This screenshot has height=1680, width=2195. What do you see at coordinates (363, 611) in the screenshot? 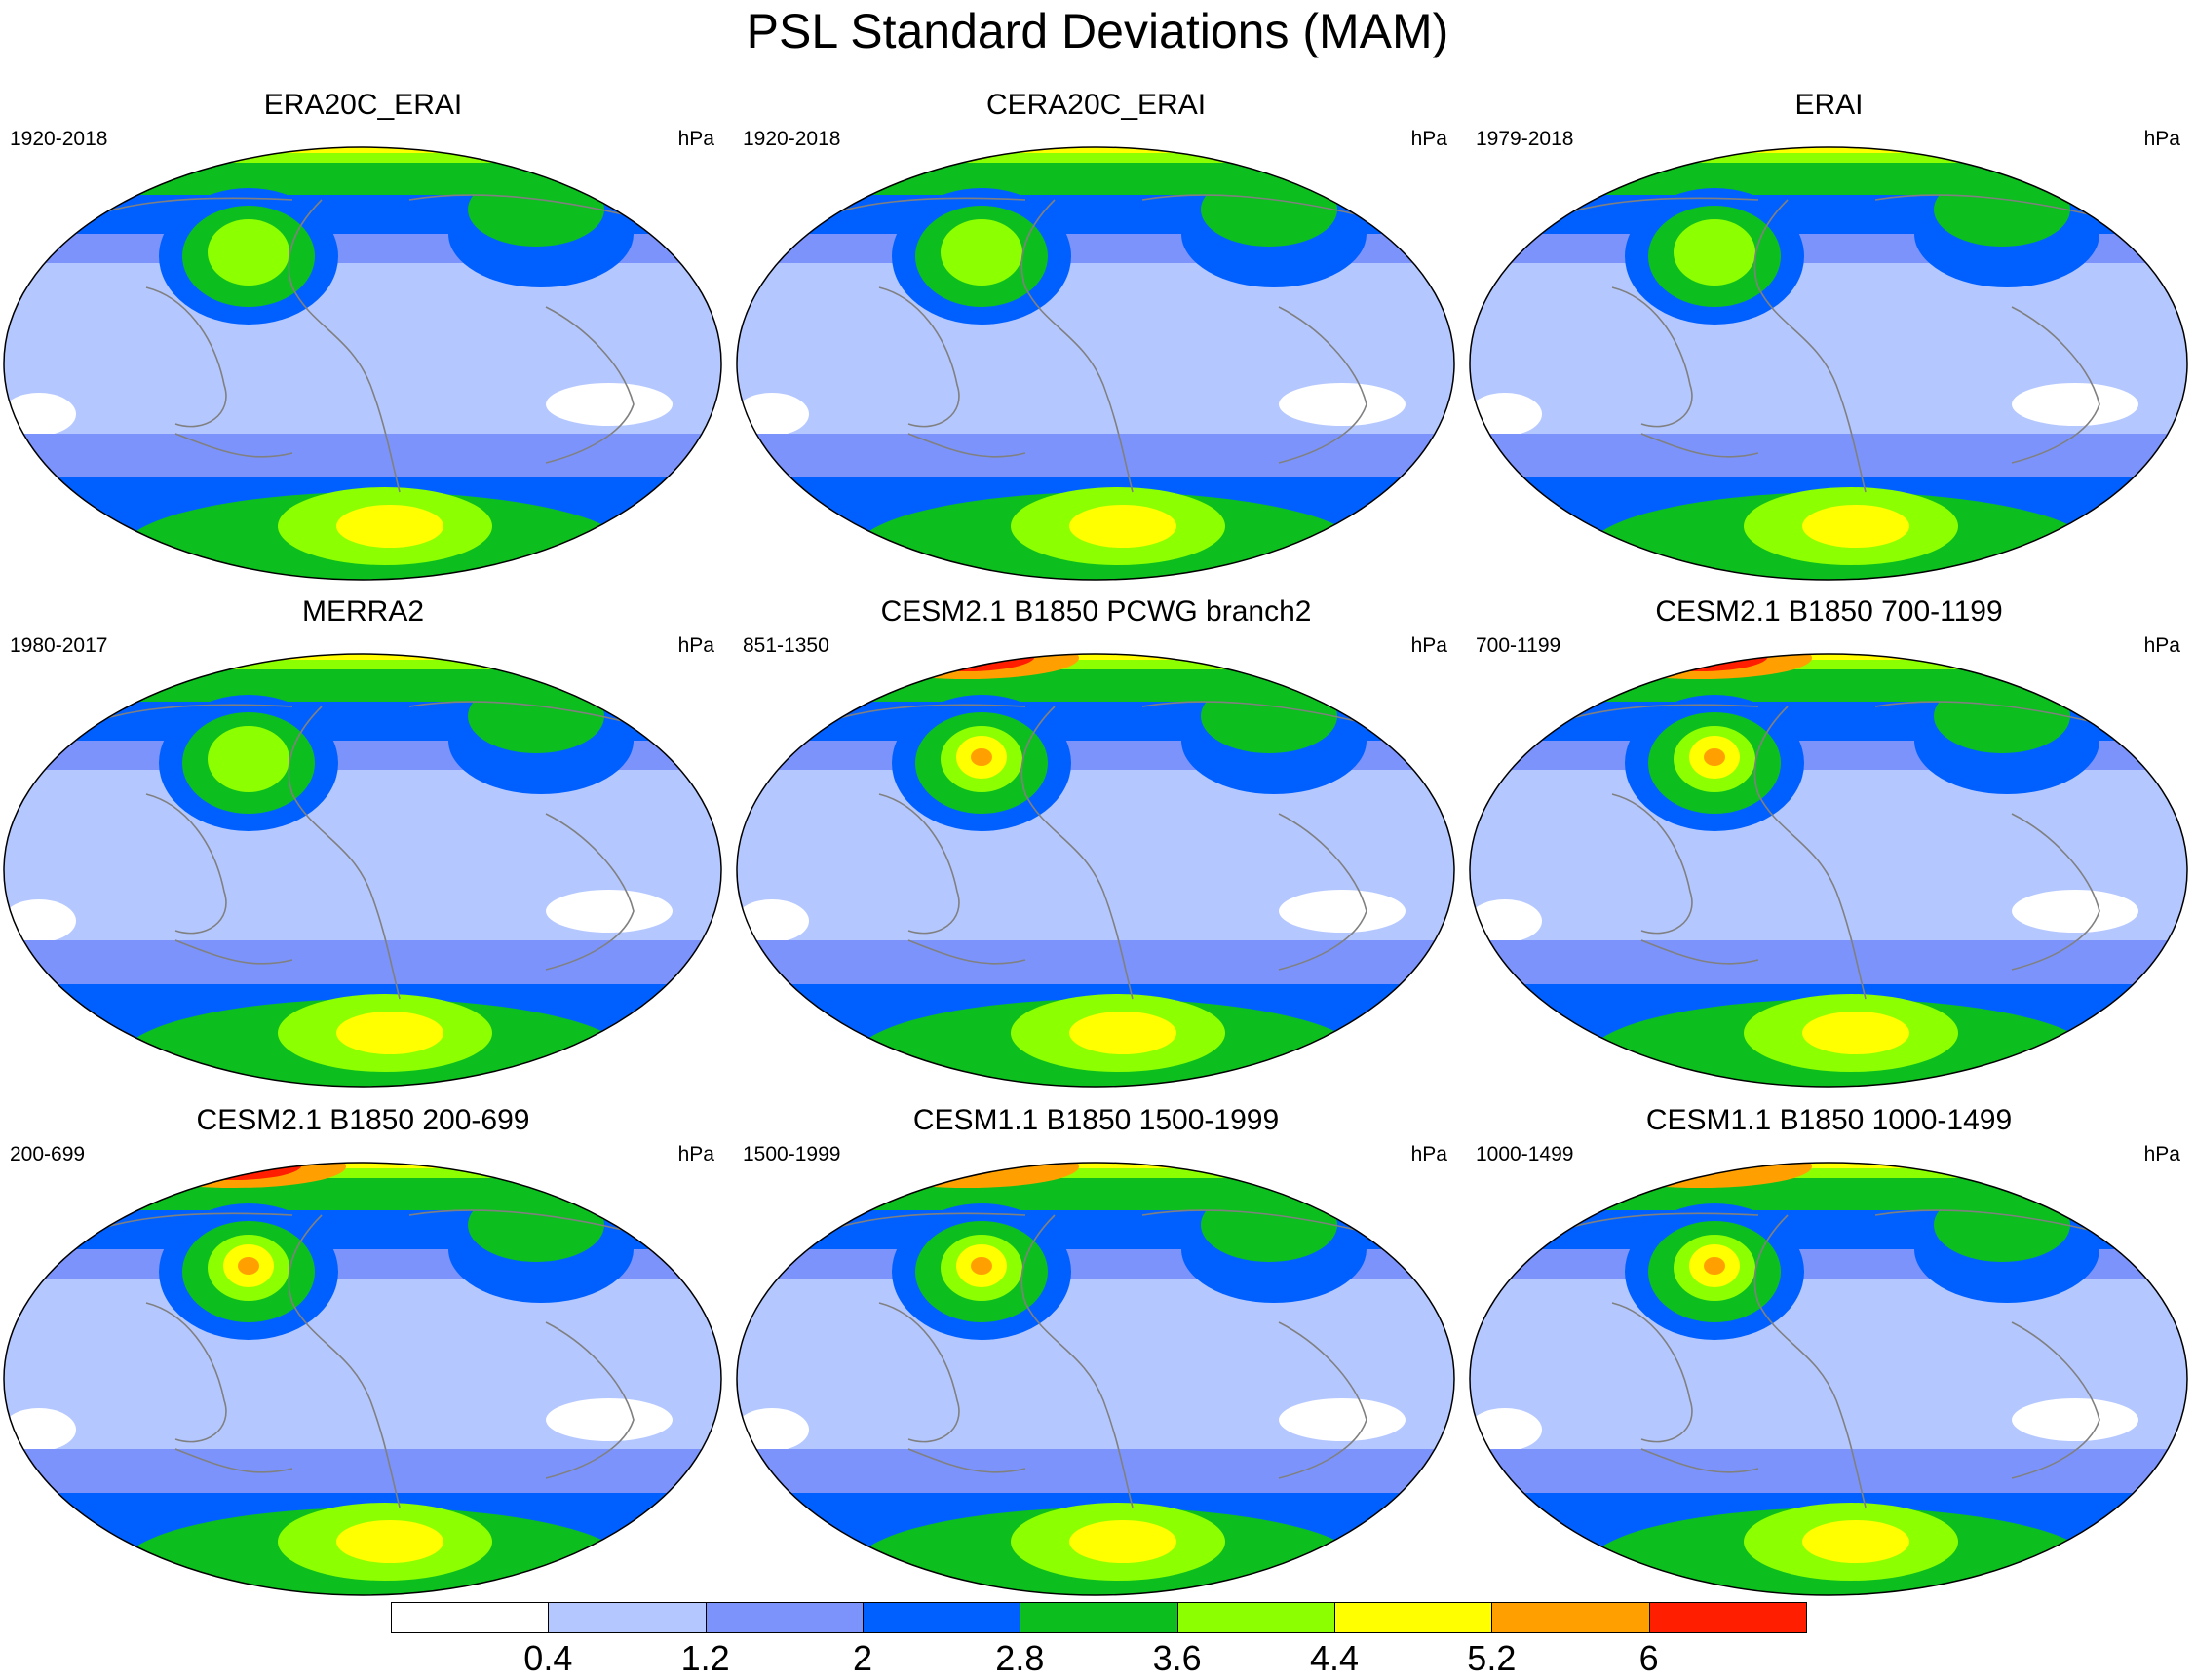
I see `panel-title: MERRA2` at bounding box center [363, 611].